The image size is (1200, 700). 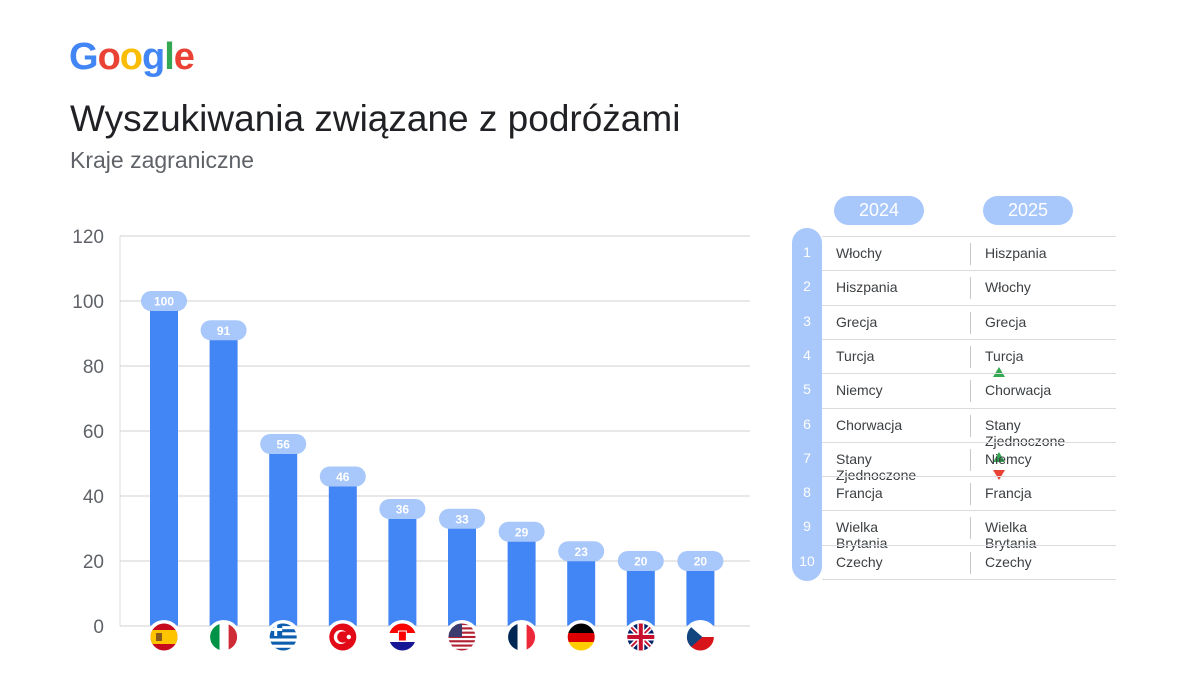 What do you see at coordinates (164, 637) in the screenshot?
I see `spain-flag-icon` at bounding box center [164, 637].